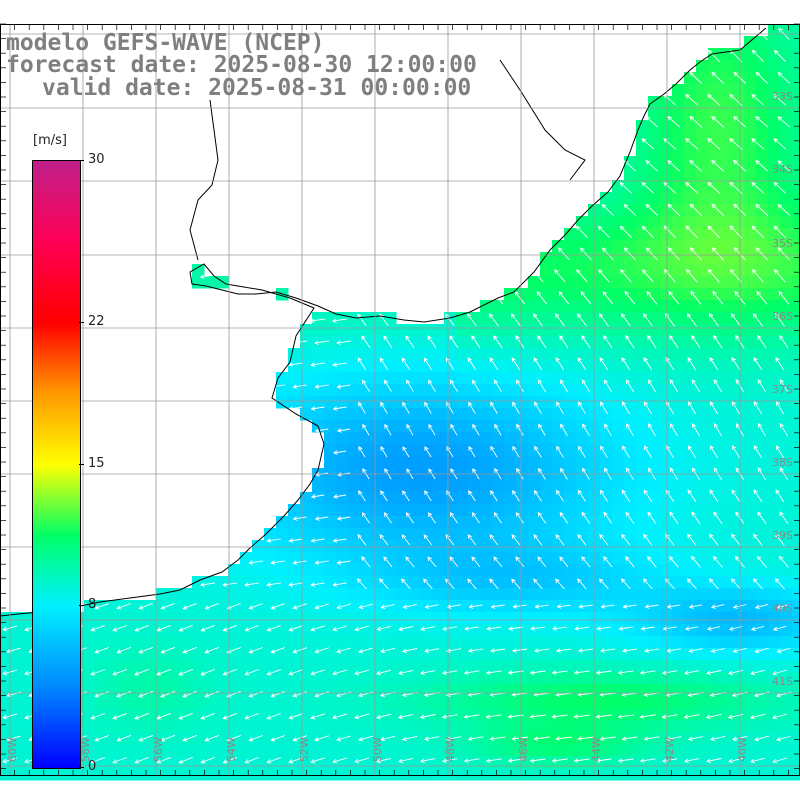 The width and height of the screenshot is (800, 800). What do you see at coordinates (81, 605) in the screenshot?
I see `colorbar-tick` at bounding box center [81, 605].